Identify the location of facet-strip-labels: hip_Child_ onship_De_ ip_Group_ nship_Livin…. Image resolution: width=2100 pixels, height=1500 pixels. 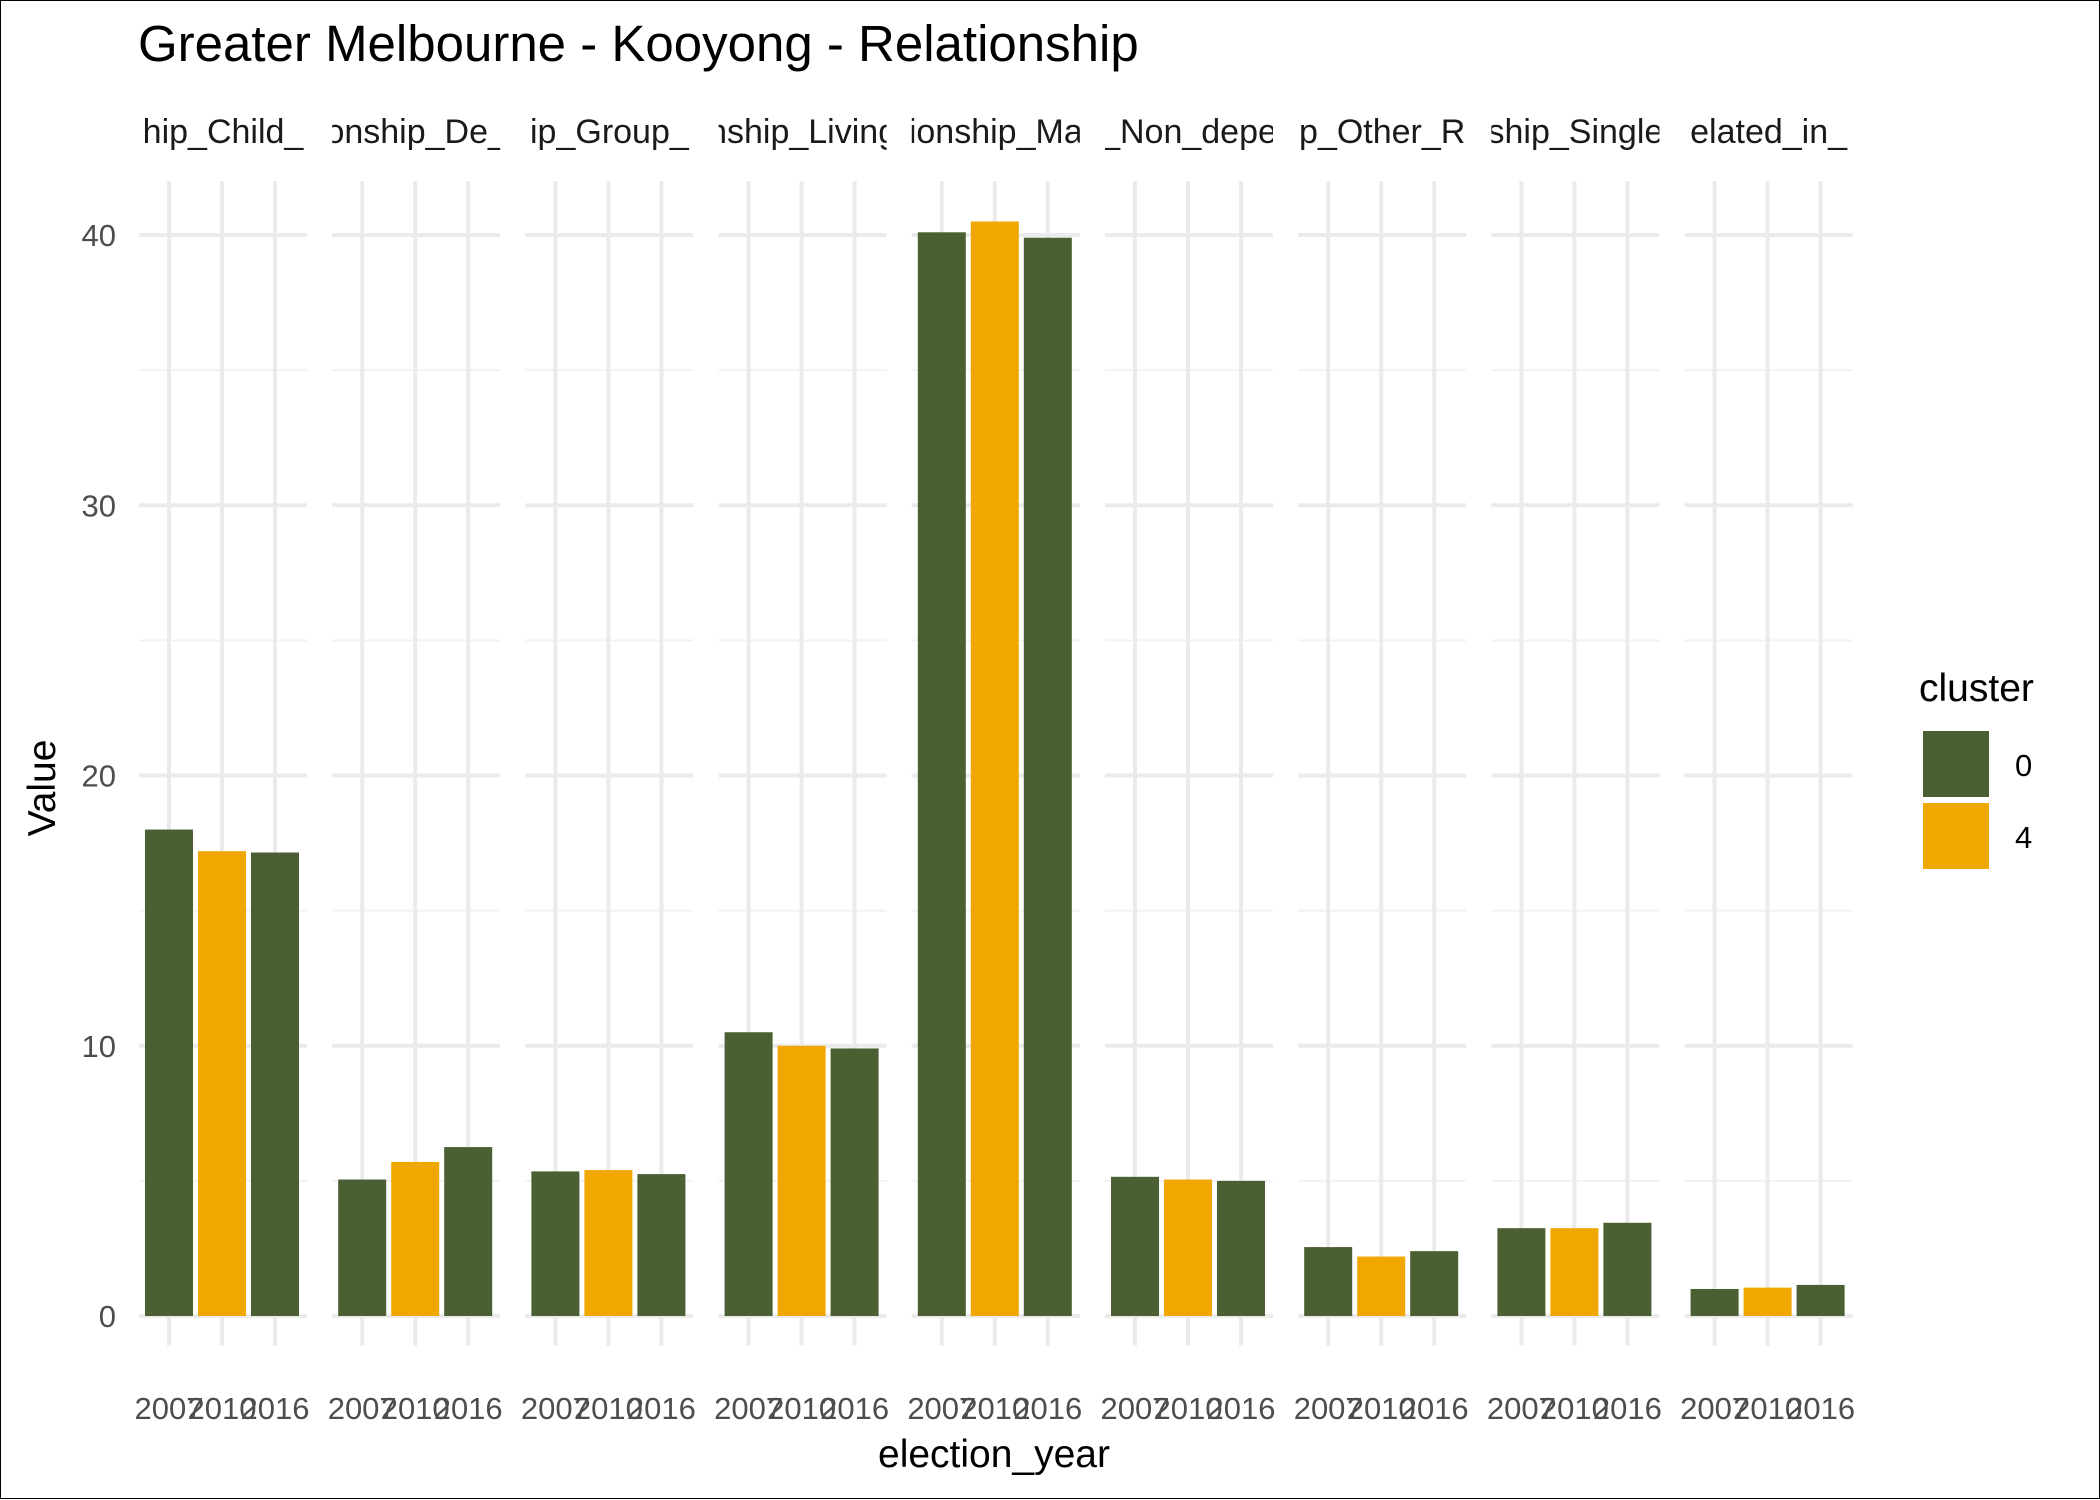
(995, 132).